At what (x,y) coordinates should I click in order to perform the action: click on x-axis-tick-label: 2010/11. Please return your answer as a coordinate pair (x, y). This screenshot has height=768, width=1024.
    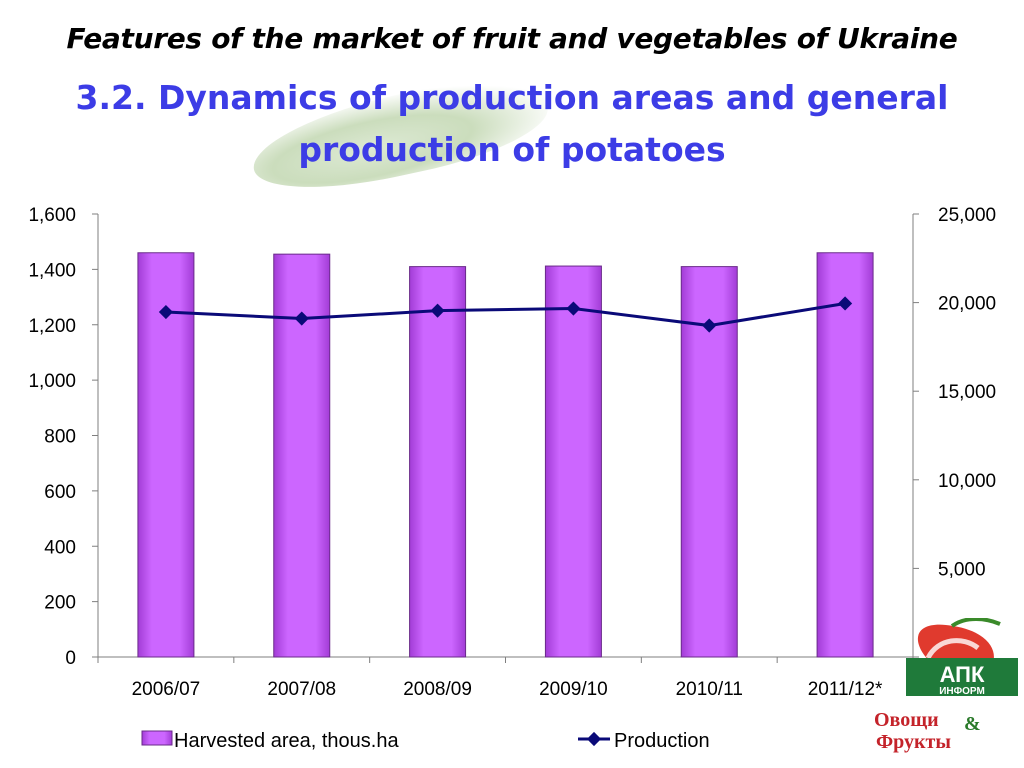
    Looking at the image, I should click on (709, 689).